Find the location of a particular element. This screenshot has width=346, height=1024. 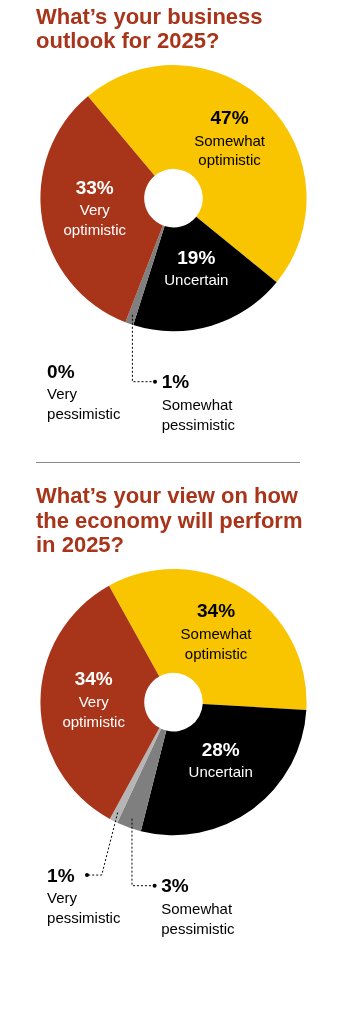

data-label: 3% is located at coordinates (175, 886).